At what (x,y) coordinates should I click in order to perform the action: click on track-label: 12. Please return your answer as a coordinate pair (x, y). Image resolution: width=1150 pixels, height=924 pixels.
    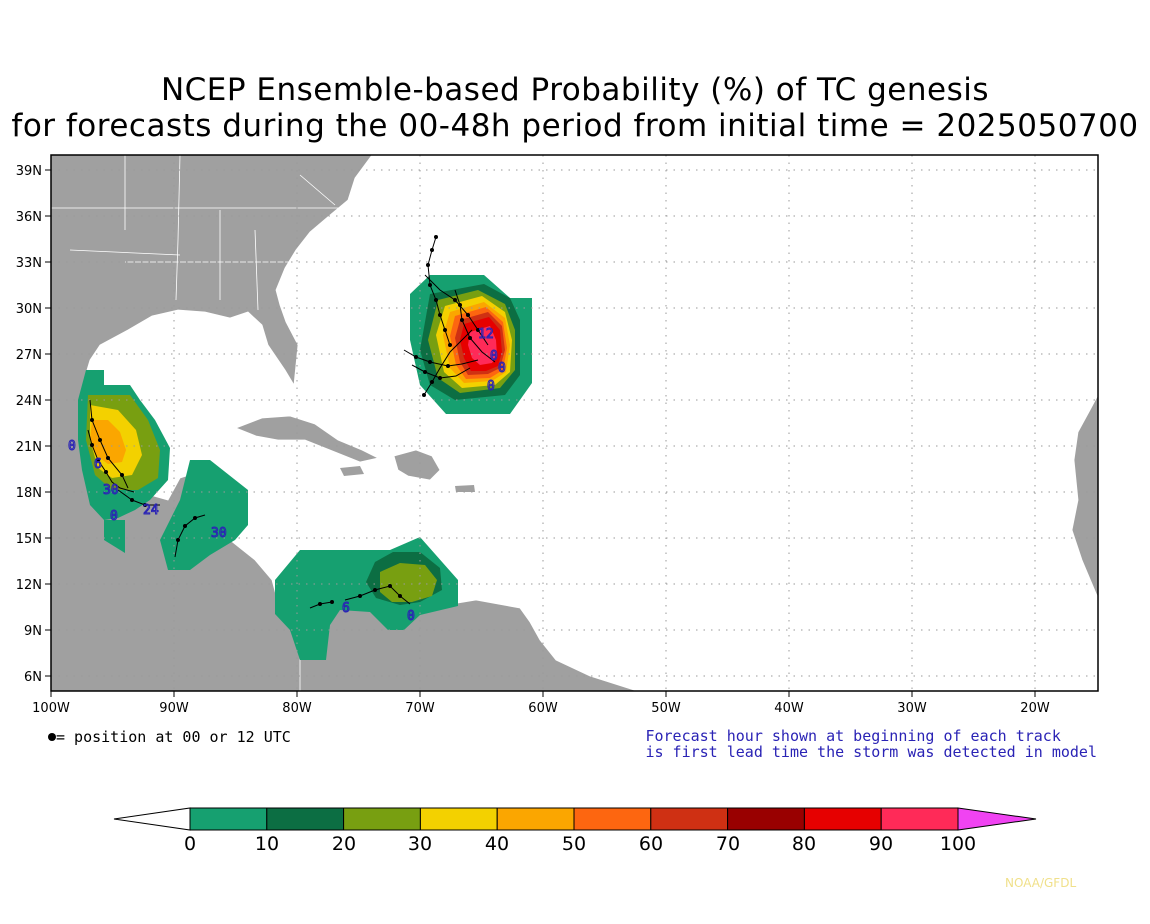
    Looking at the image, I should click on (486, 334).